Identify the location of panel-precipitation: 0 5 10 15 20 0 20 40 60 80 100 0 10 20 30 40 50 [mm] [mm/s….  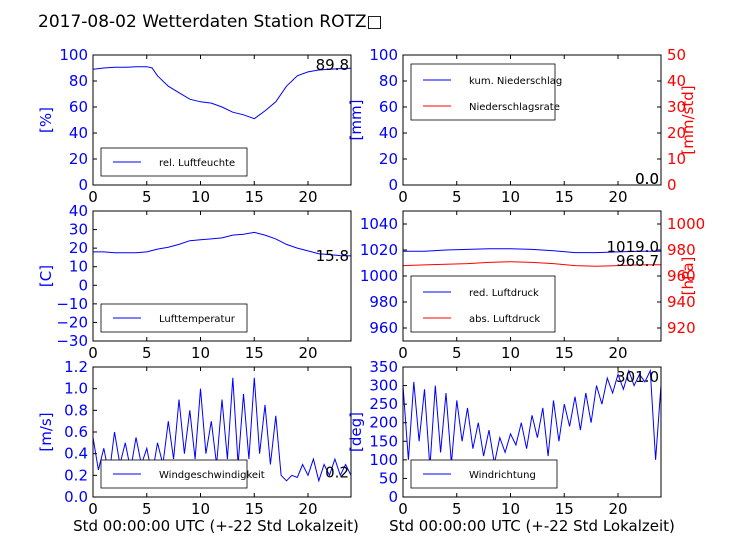
(522, 126).